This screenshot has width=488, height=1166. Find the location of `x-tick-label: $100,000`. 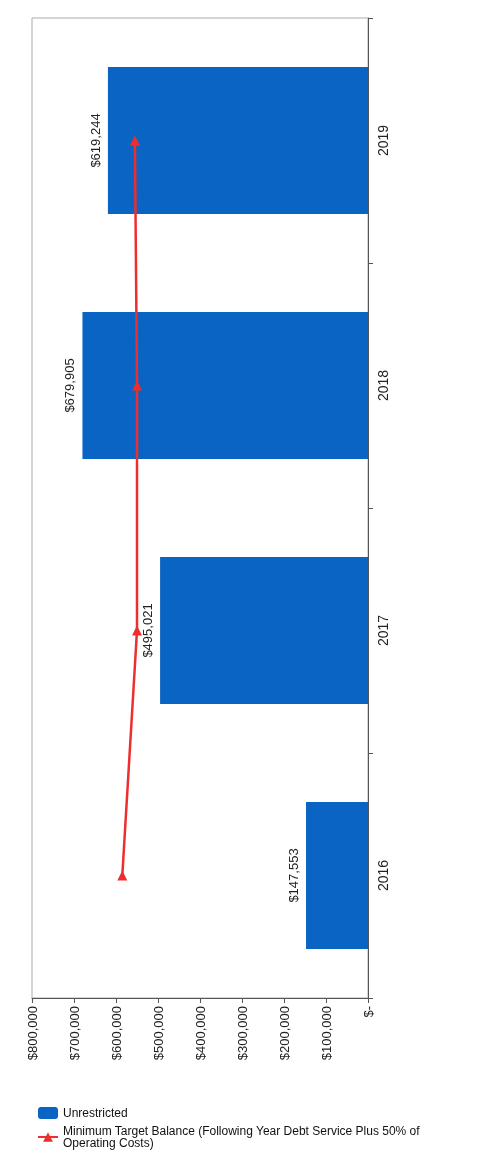

x-tick-label: $100,000 is located at coordinates (326, 1033).